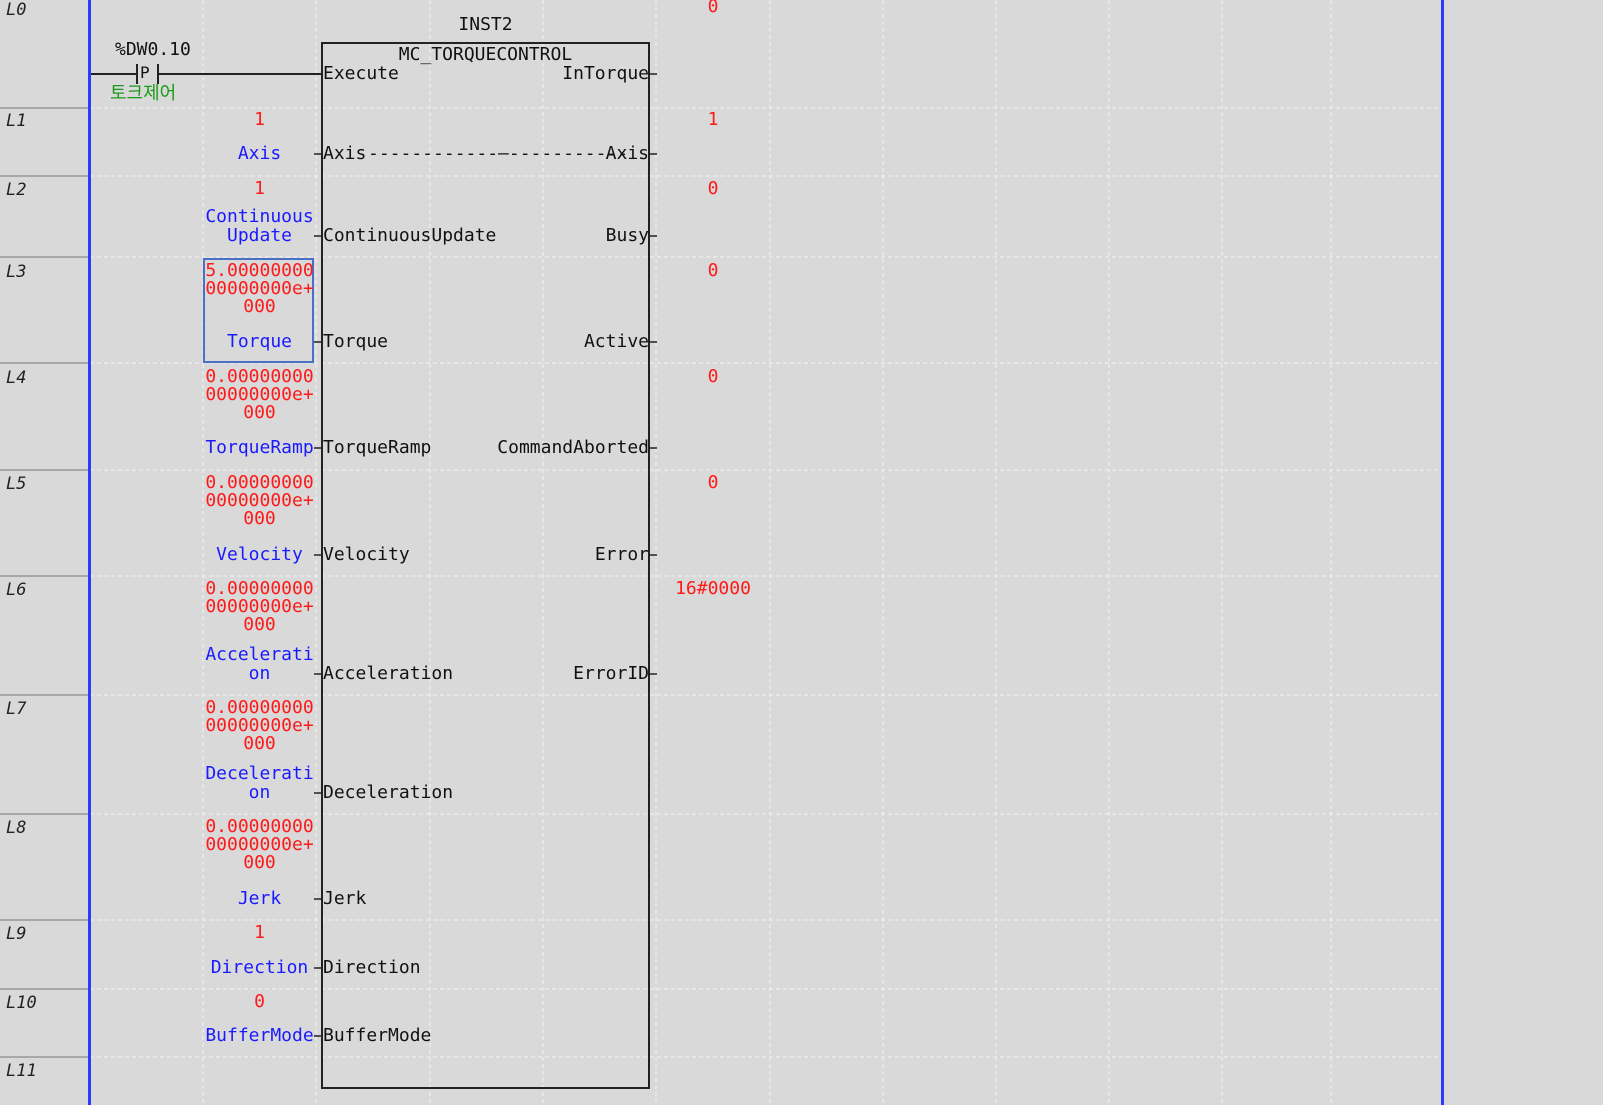 This screenshot has width=1603, height=1105. I want to click on fb-pin-in-torque: InTorque, so click(605, 73).